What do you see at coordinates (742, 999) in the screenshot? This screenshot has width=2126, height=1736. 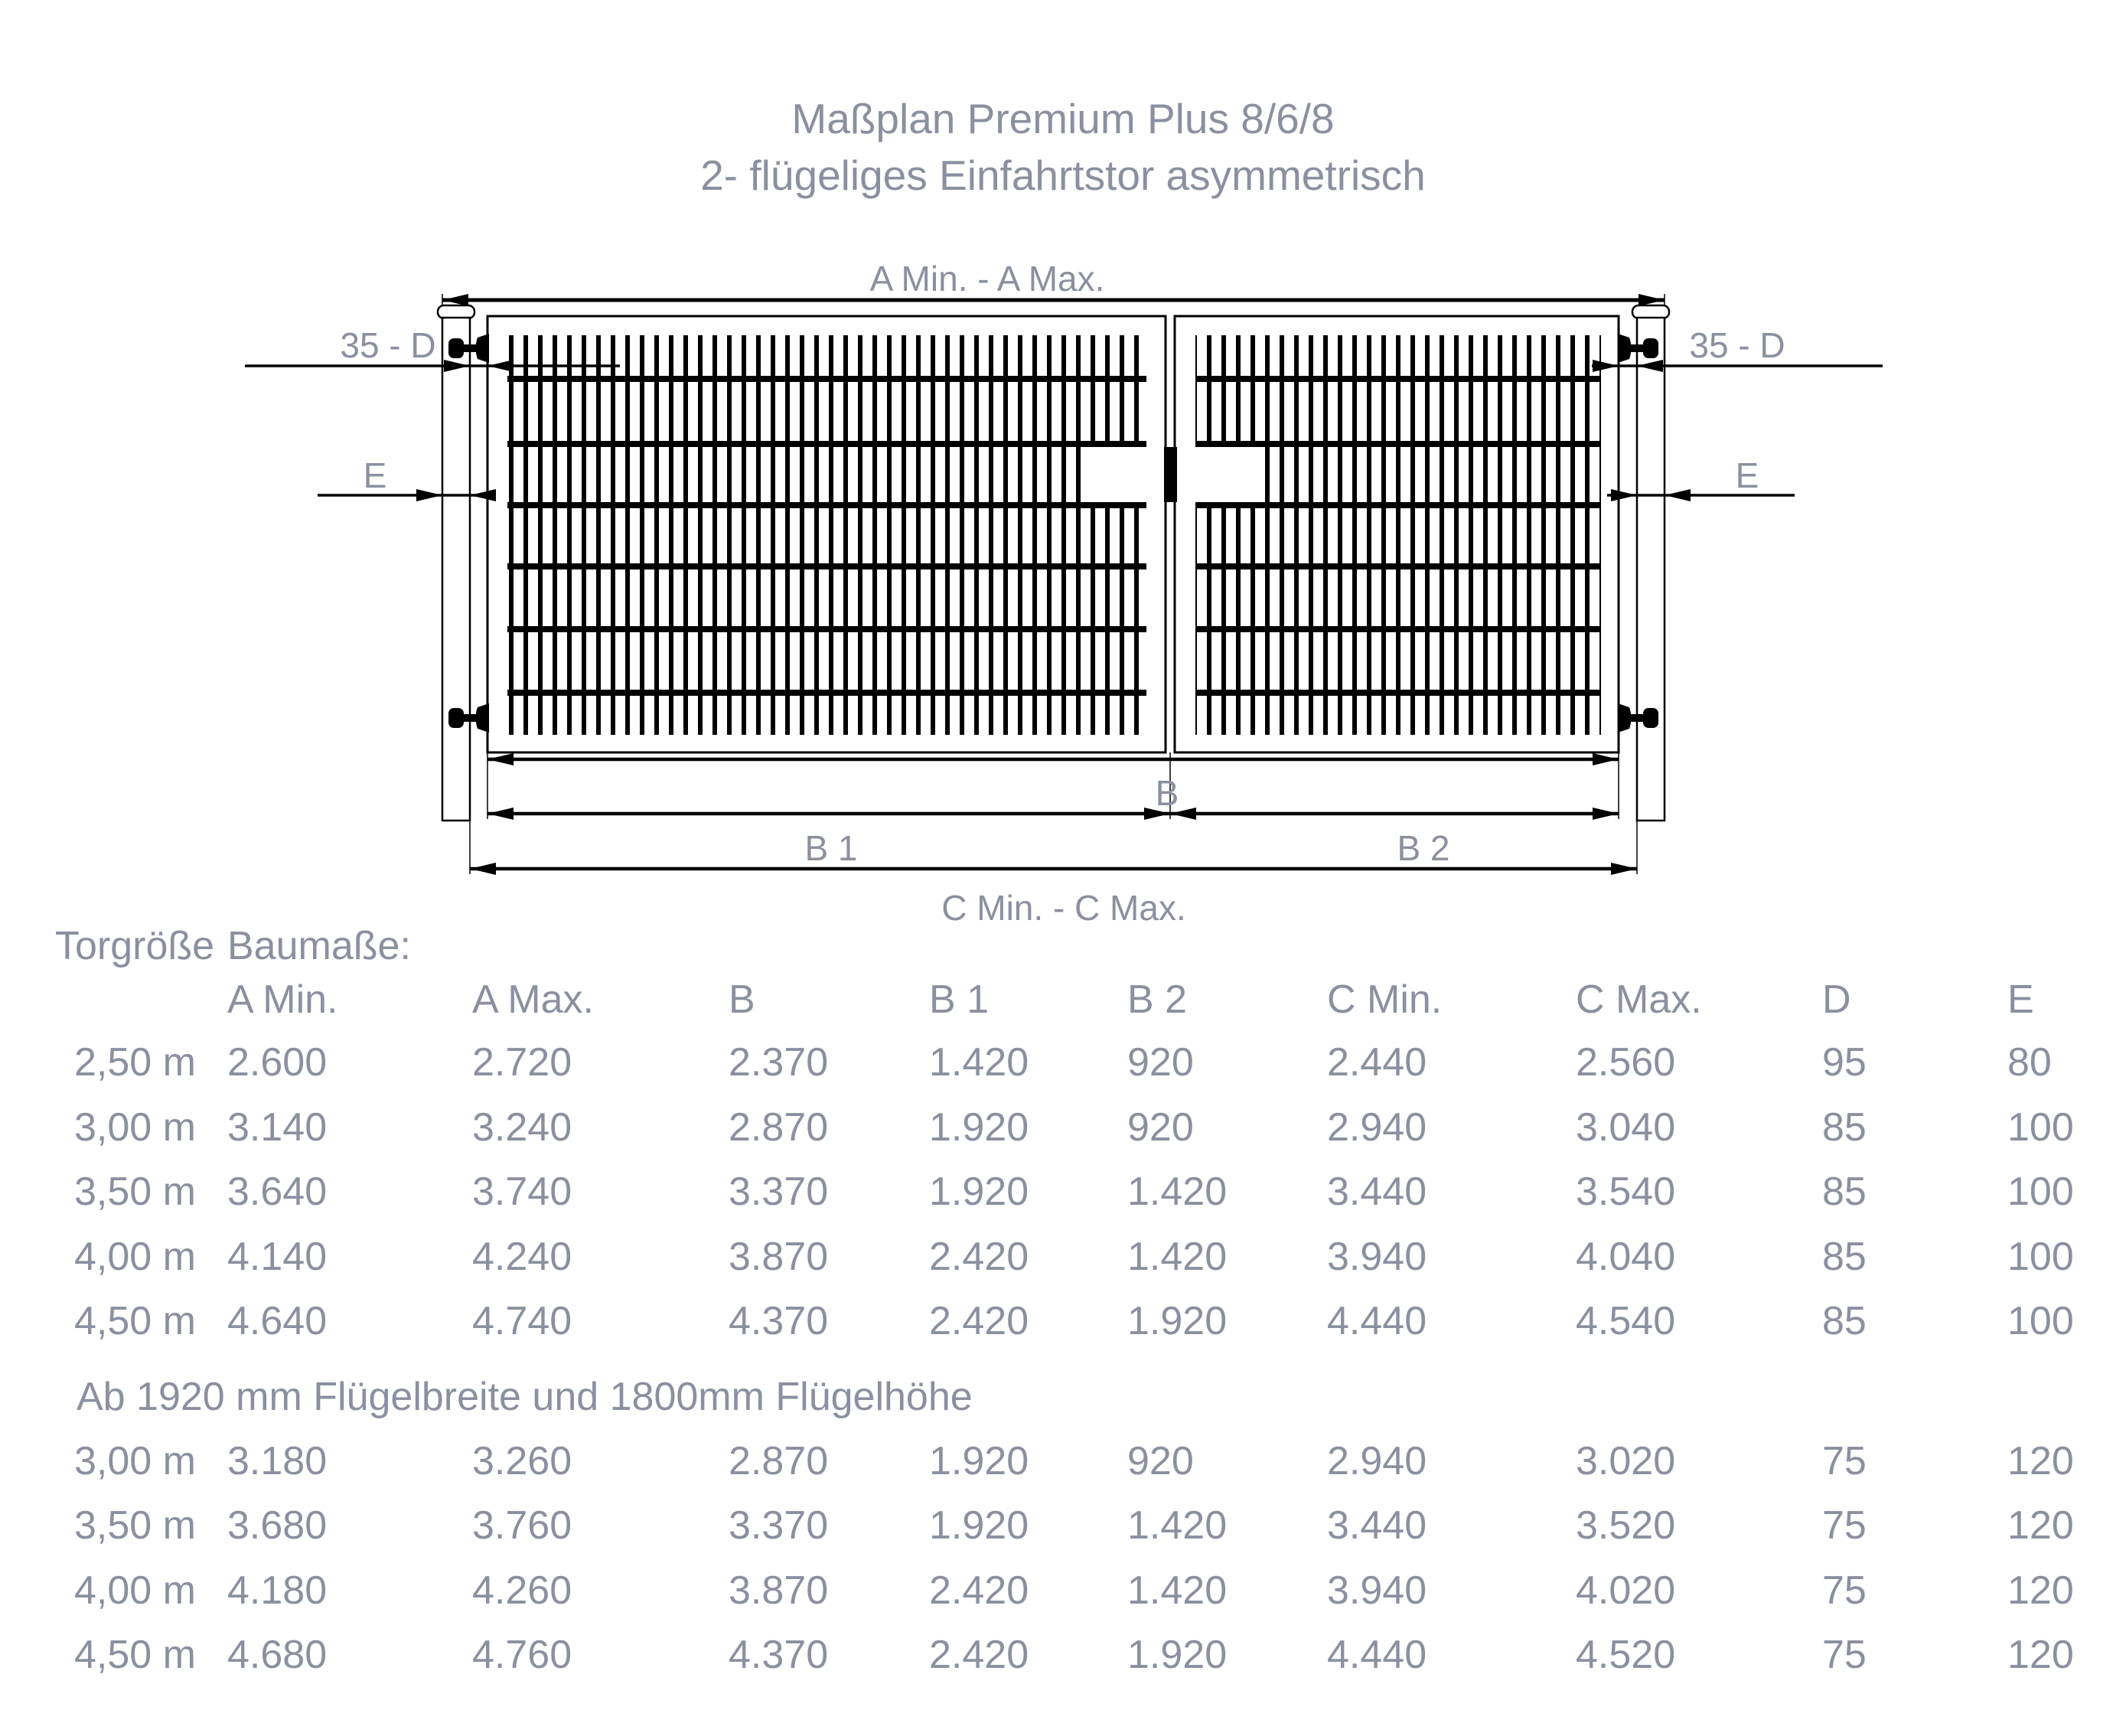 I see `col-header-b: B` at bounding box center [742, 999].